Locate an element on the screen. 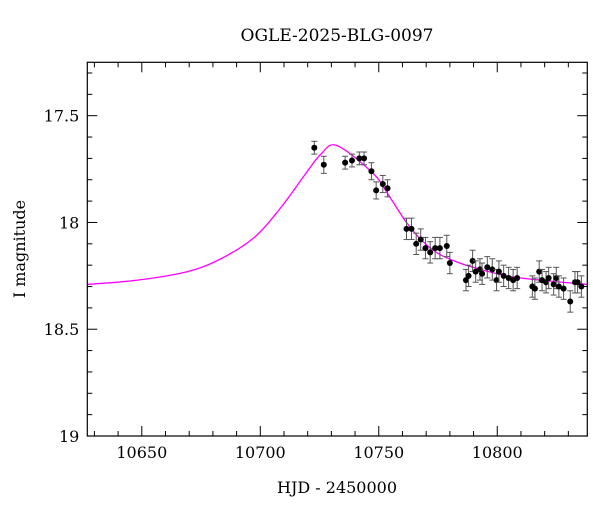  y-tick-label: 19 is located at coordinates (69, 436).